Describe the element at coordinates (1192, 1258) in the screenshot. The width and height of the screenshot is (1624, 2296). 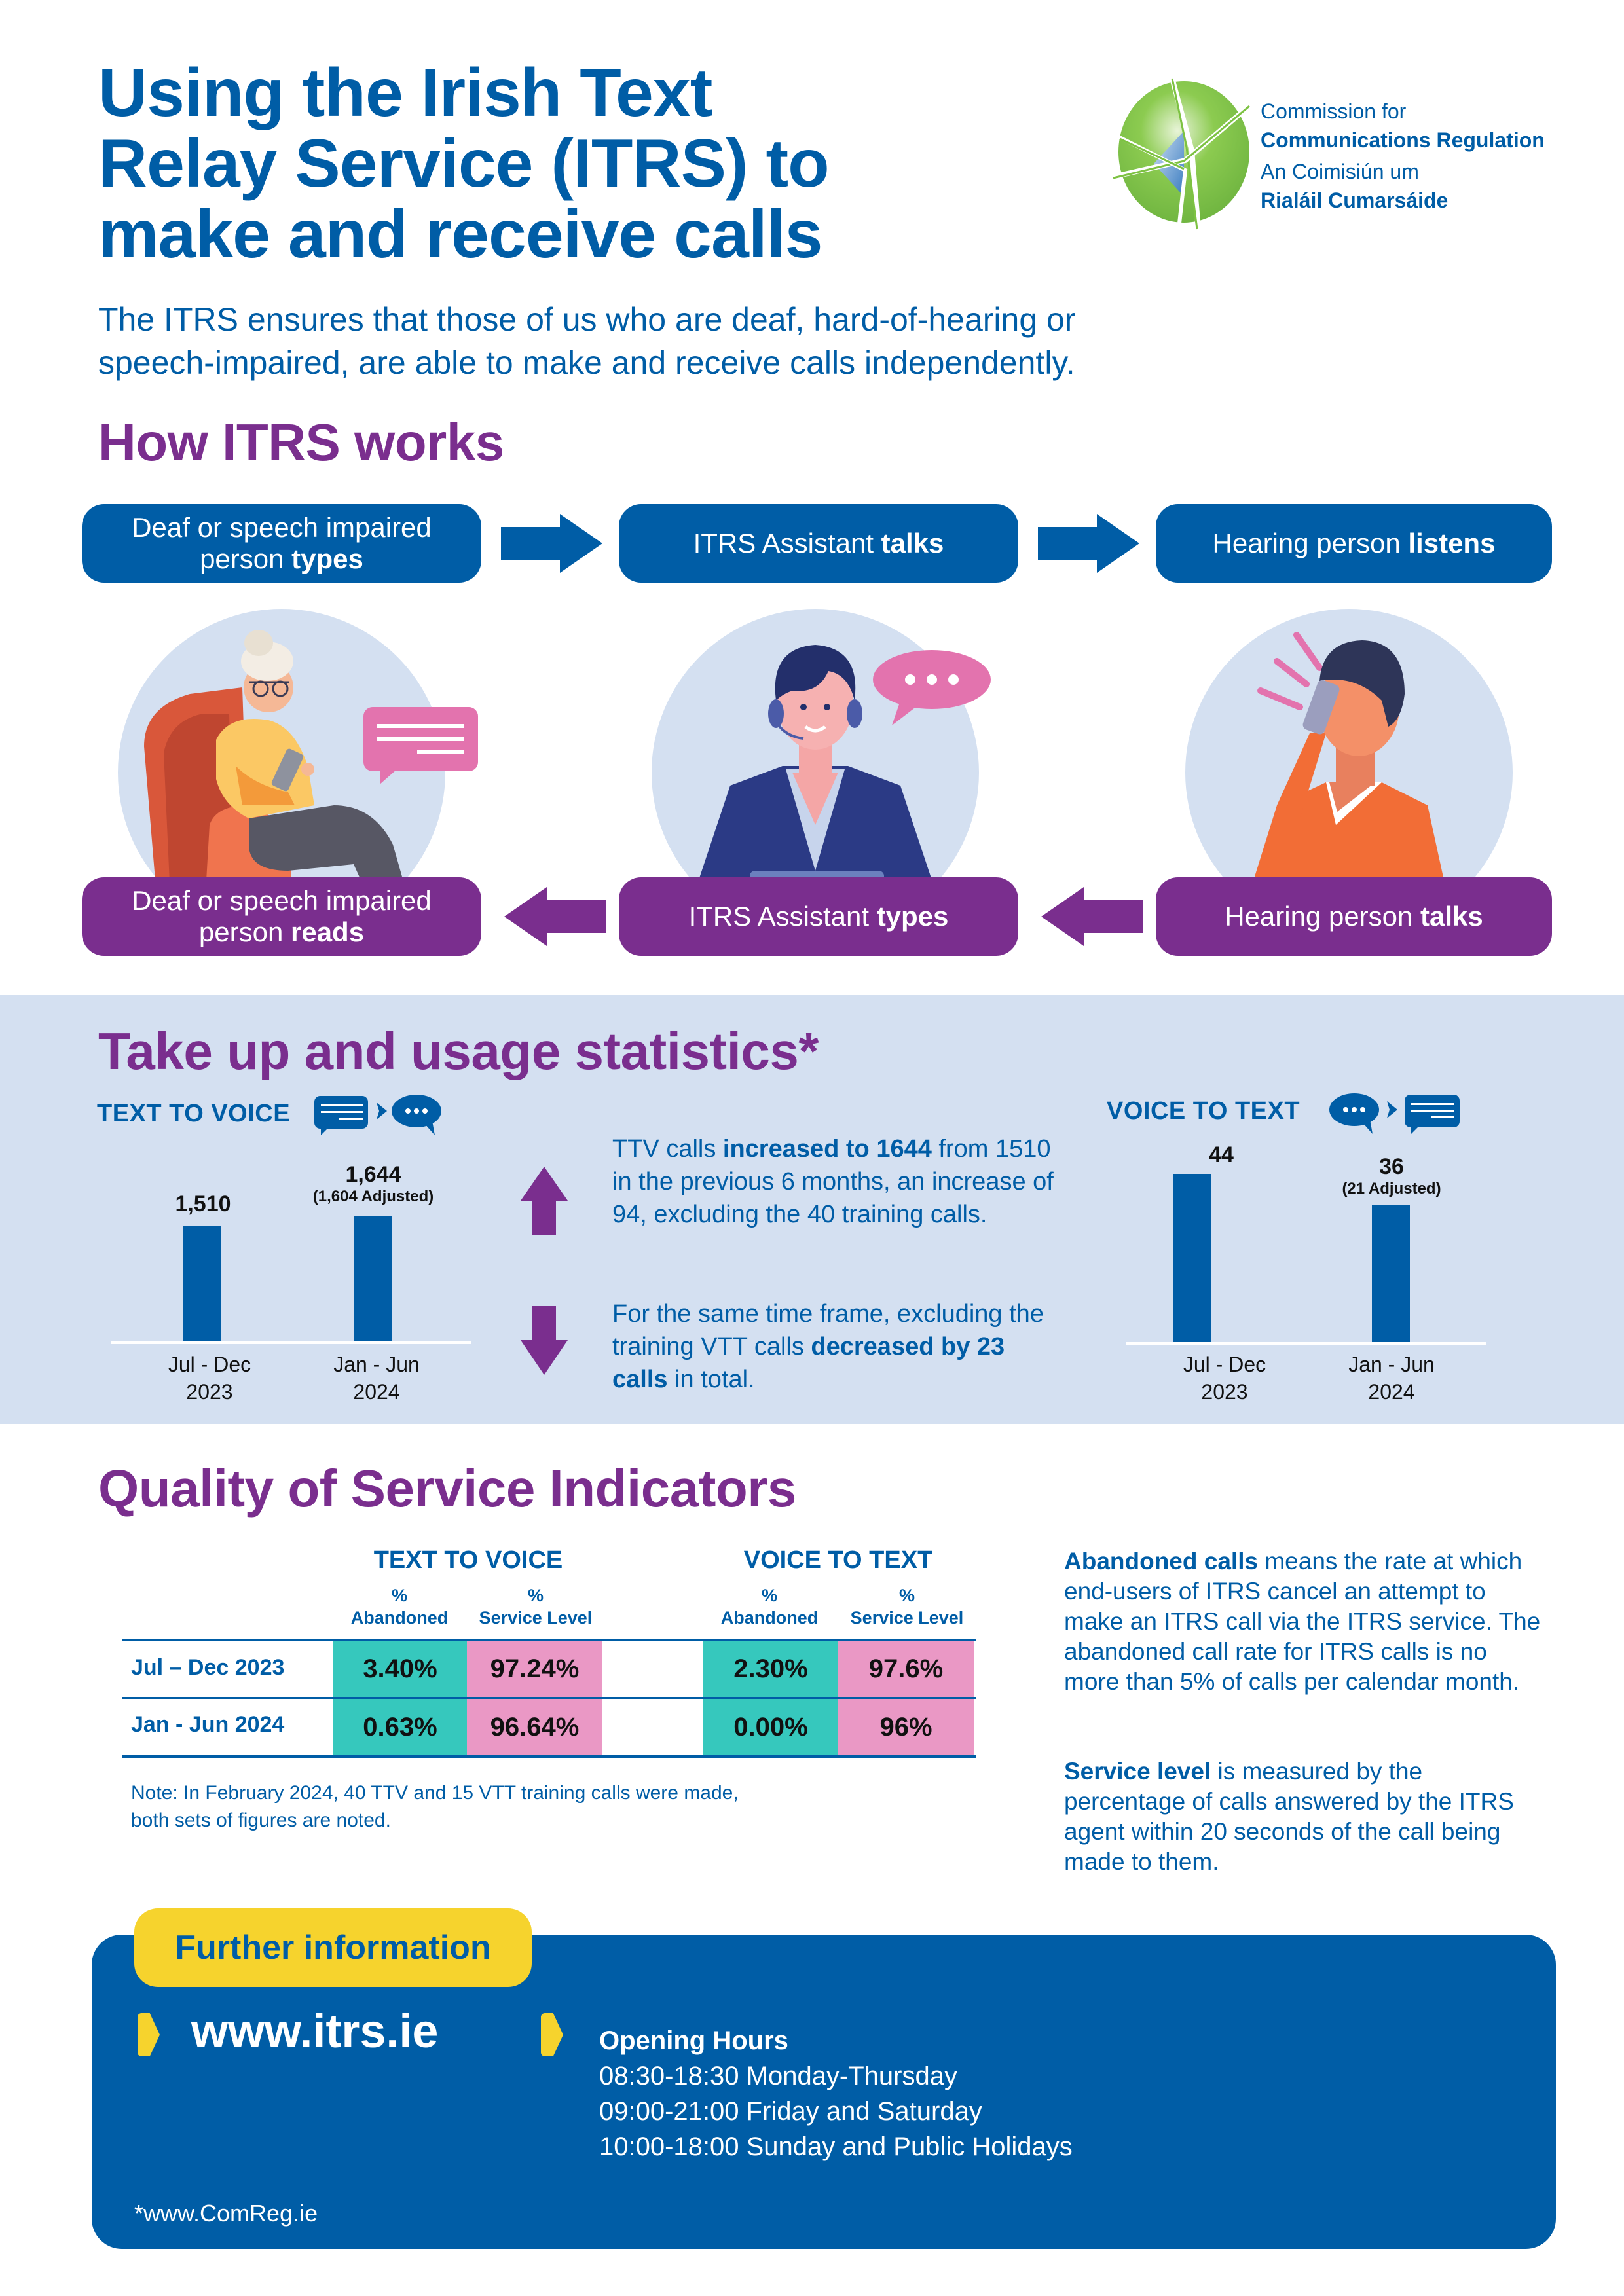
I see `vtt-bar-jul-dec-2023` at that location.